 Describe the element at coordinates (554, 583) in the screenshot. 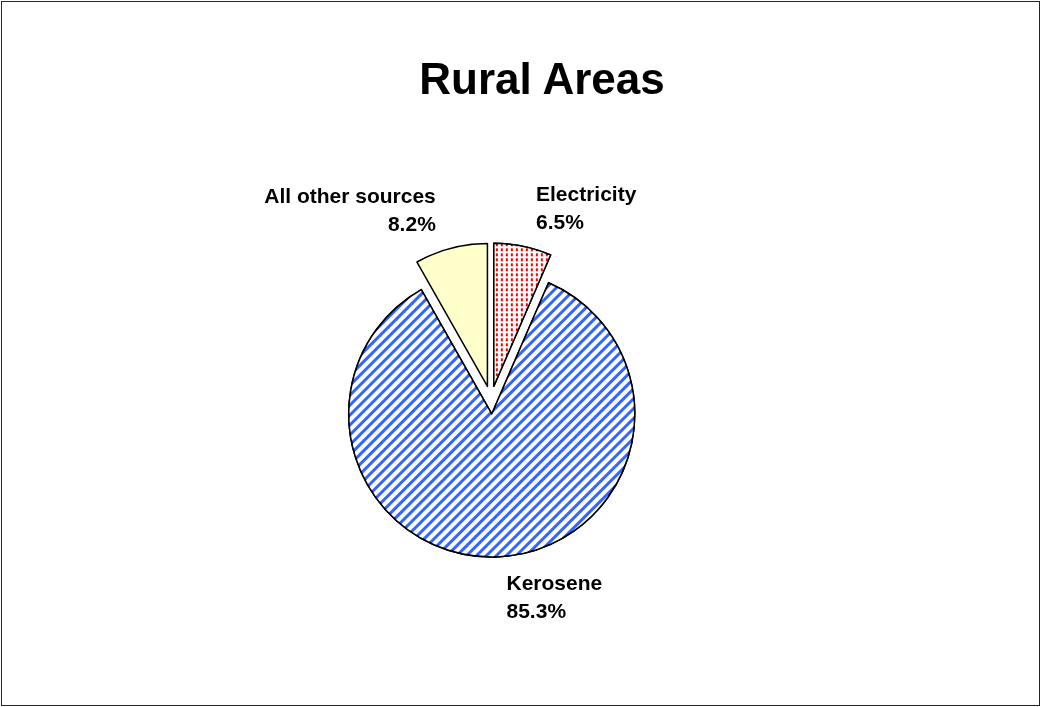

I see `slice-label: Kerosene` at that location.